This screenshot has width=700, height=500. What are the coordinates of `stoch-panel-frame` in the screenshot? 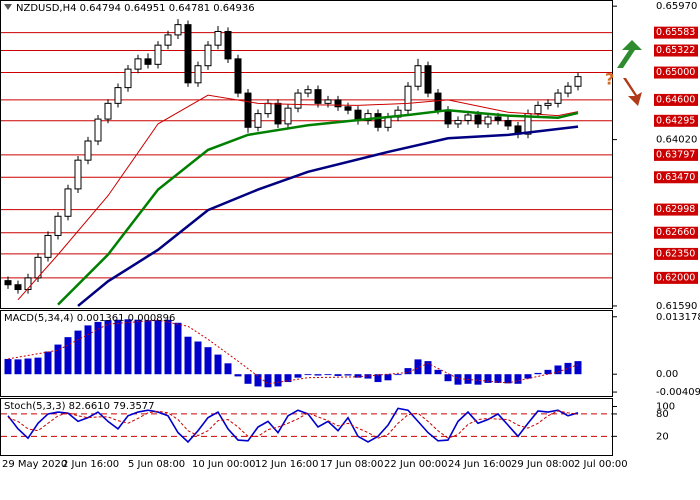 It's located at (306, 427).